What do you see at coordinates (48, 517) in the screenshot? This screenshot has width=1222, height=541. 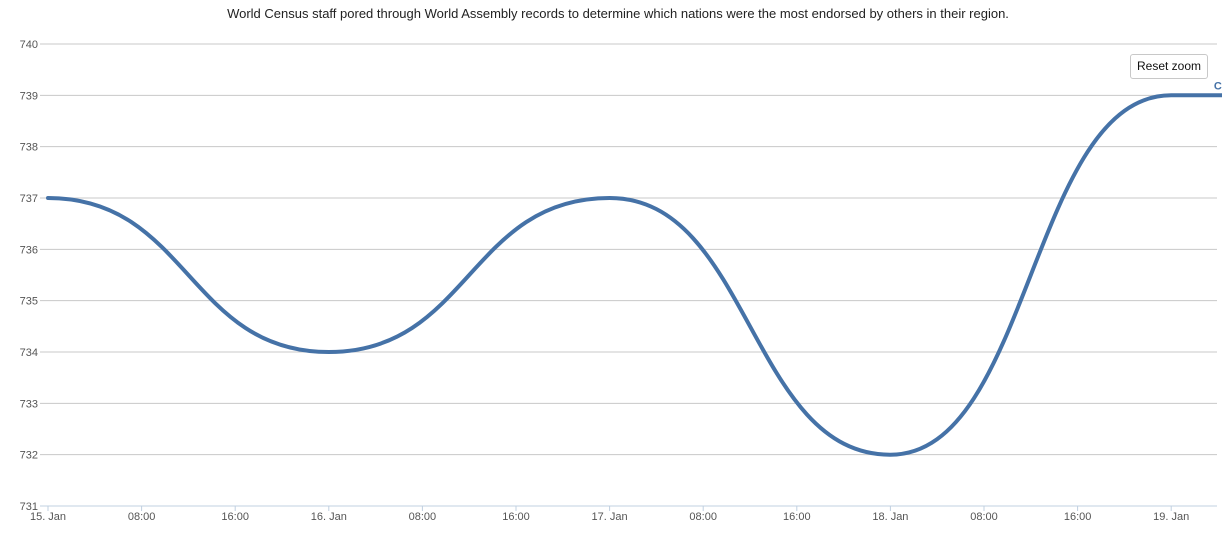 I see `x-tick-label: 15. Jan` at bounding box center [48, 517].